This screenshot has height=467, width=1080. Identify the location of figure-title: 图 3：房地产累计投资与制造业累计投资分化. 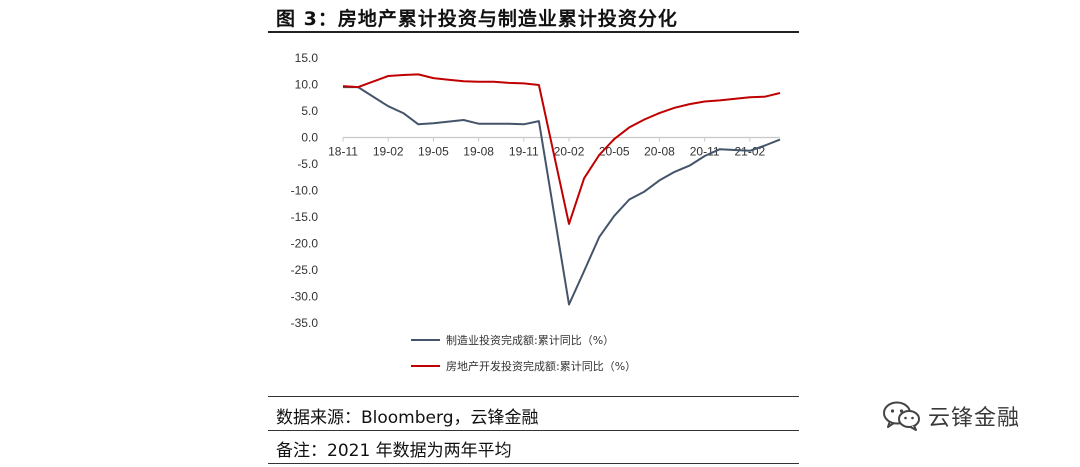
(477, 19).